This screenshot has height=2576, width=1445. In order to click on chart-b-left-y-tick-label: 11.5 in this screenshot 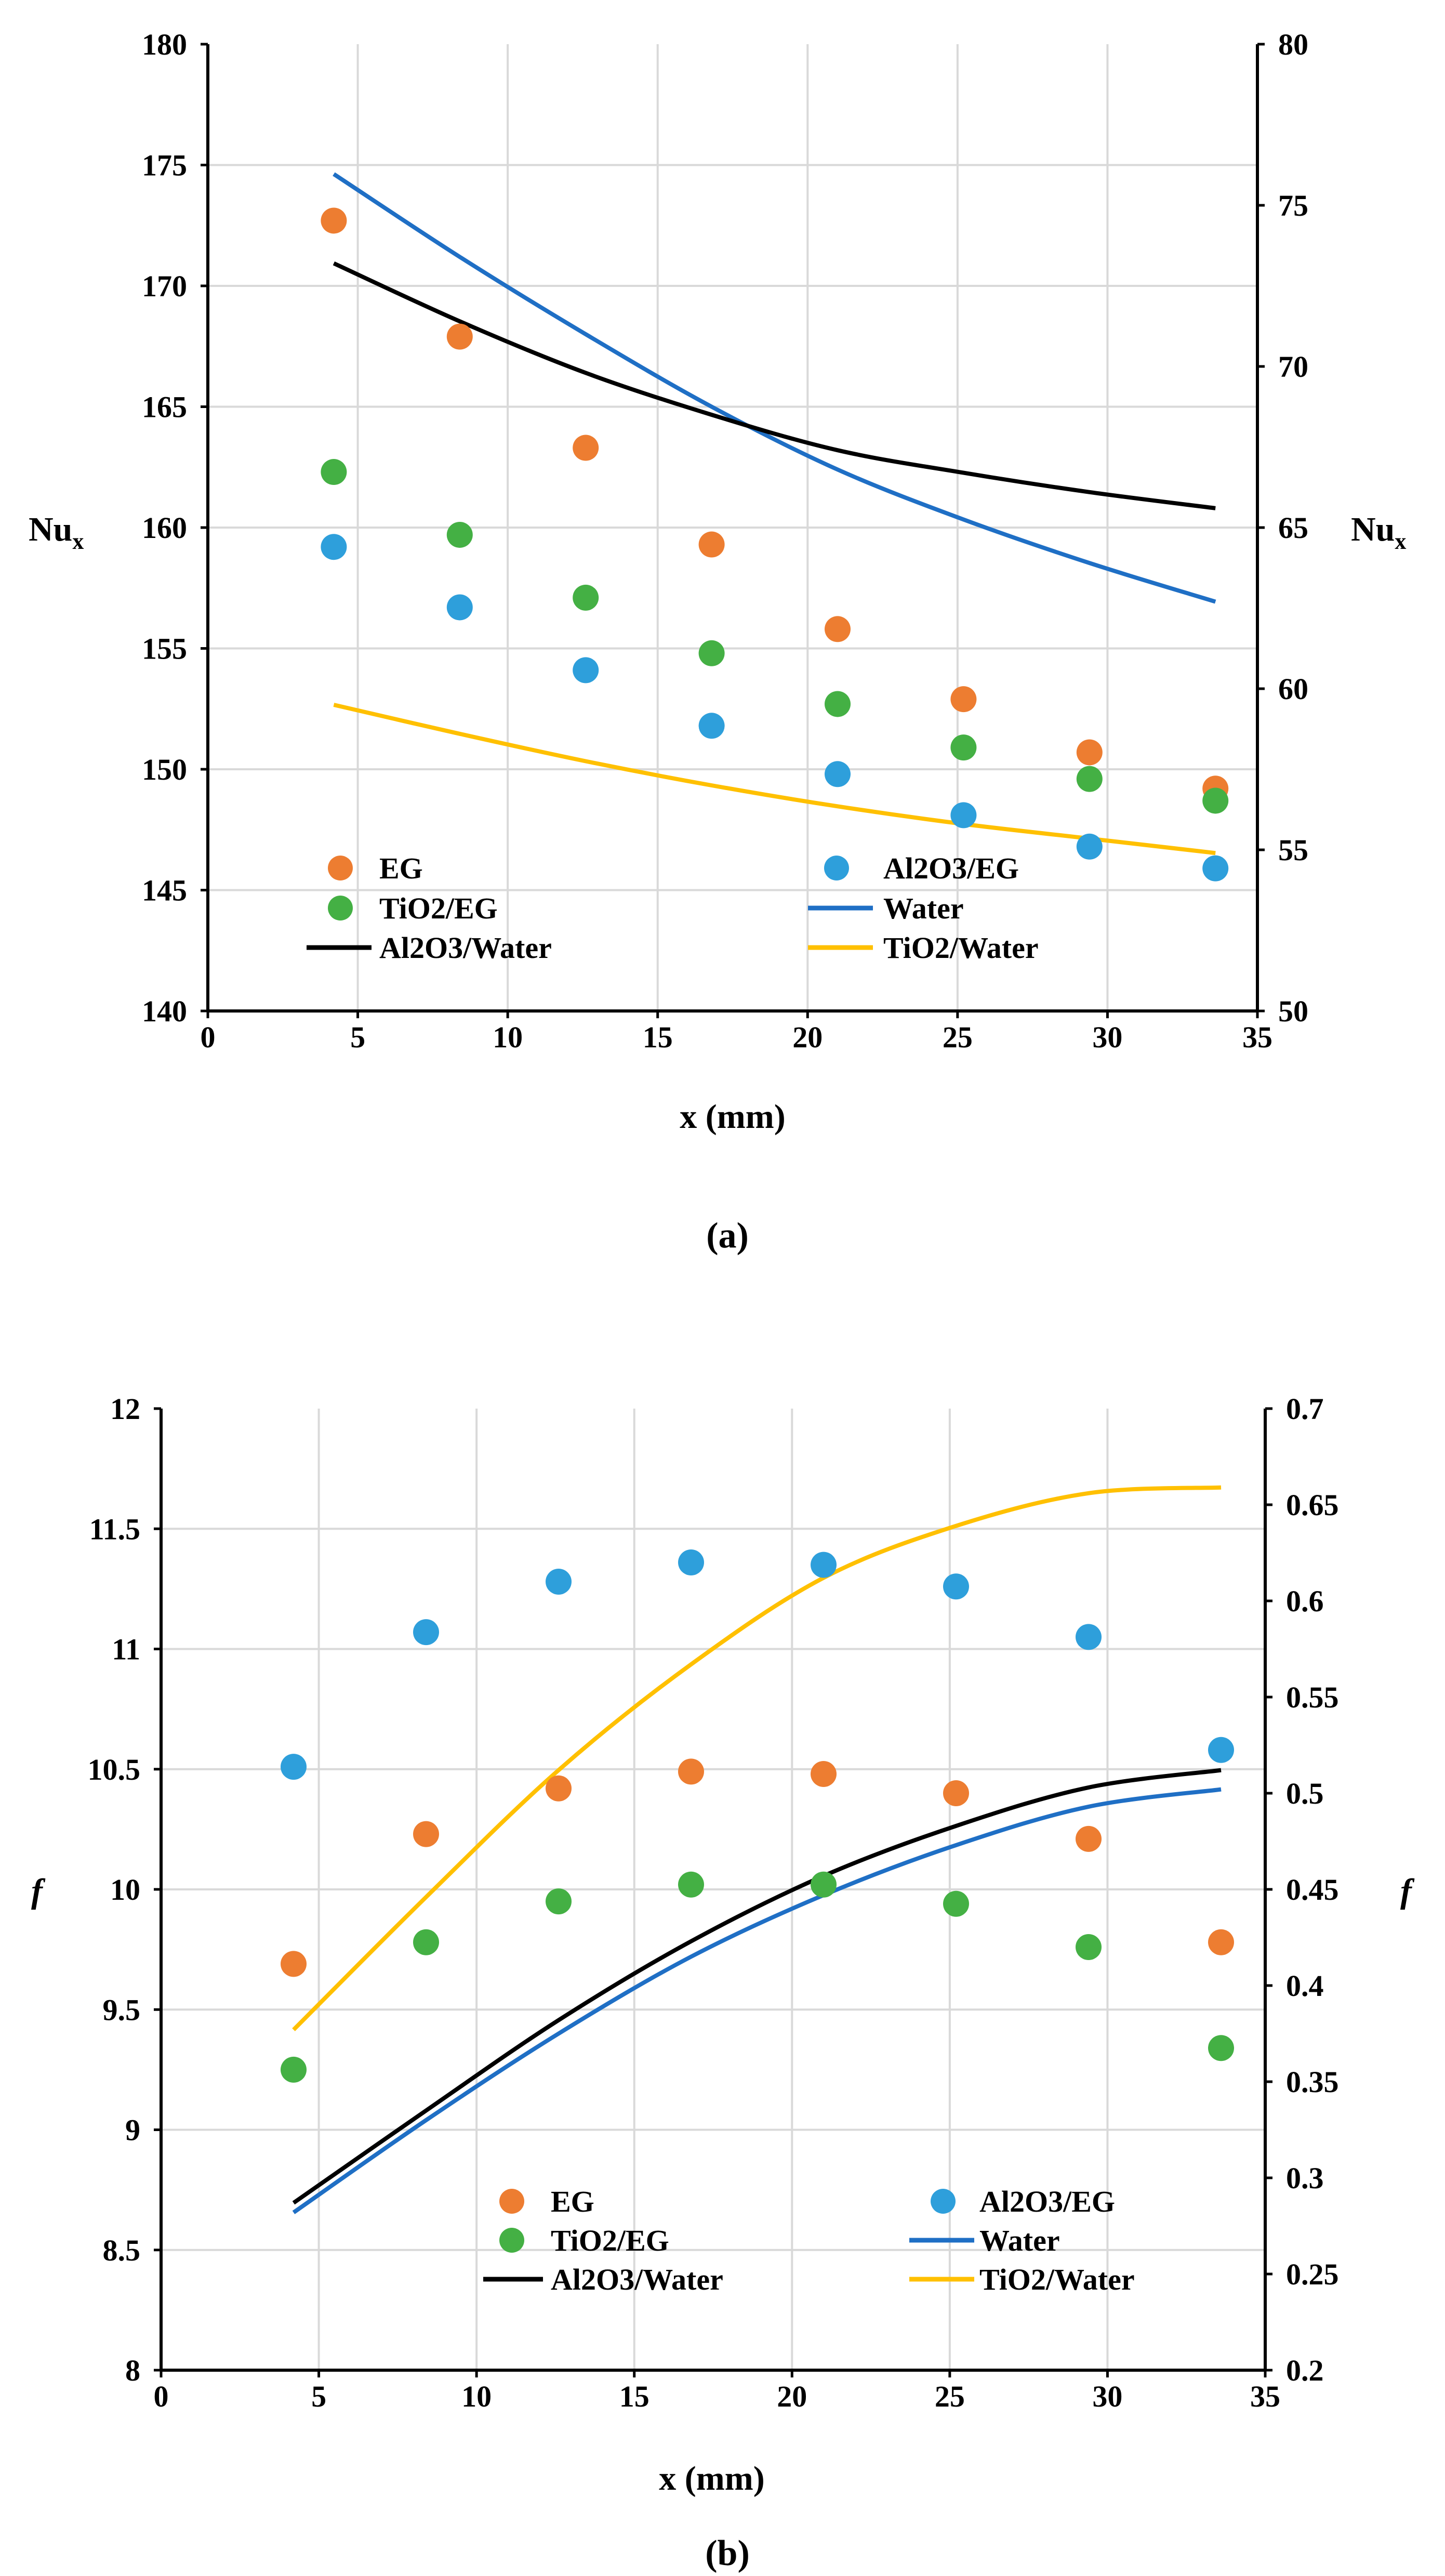, I will do `click(114, 1529)`.